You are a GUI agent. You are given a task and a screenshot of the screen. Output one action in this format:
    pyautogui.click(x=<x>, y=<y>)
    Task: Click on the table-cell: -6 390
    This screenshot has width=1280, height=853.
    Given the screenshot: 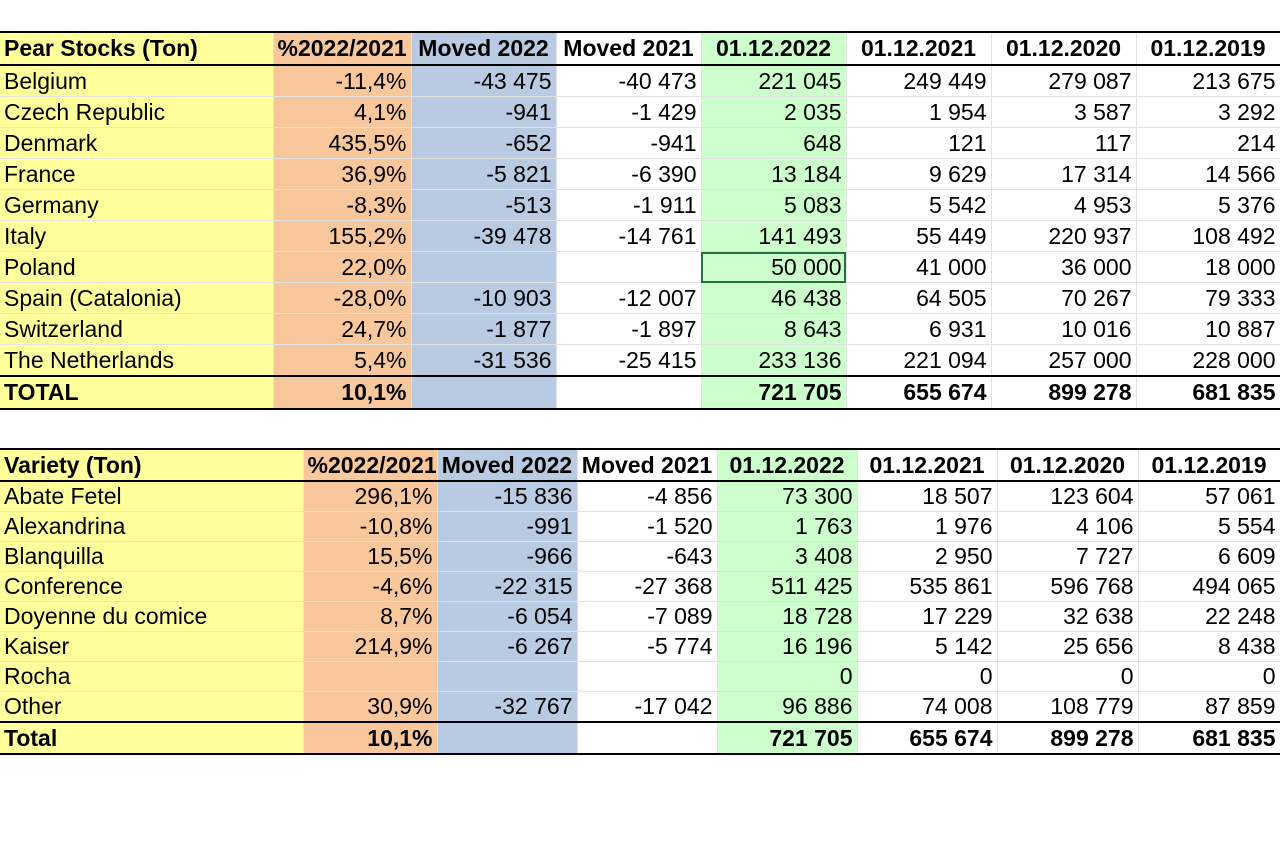 What is the action you would take?
    pyautogui.click(x=629, y=174)
    